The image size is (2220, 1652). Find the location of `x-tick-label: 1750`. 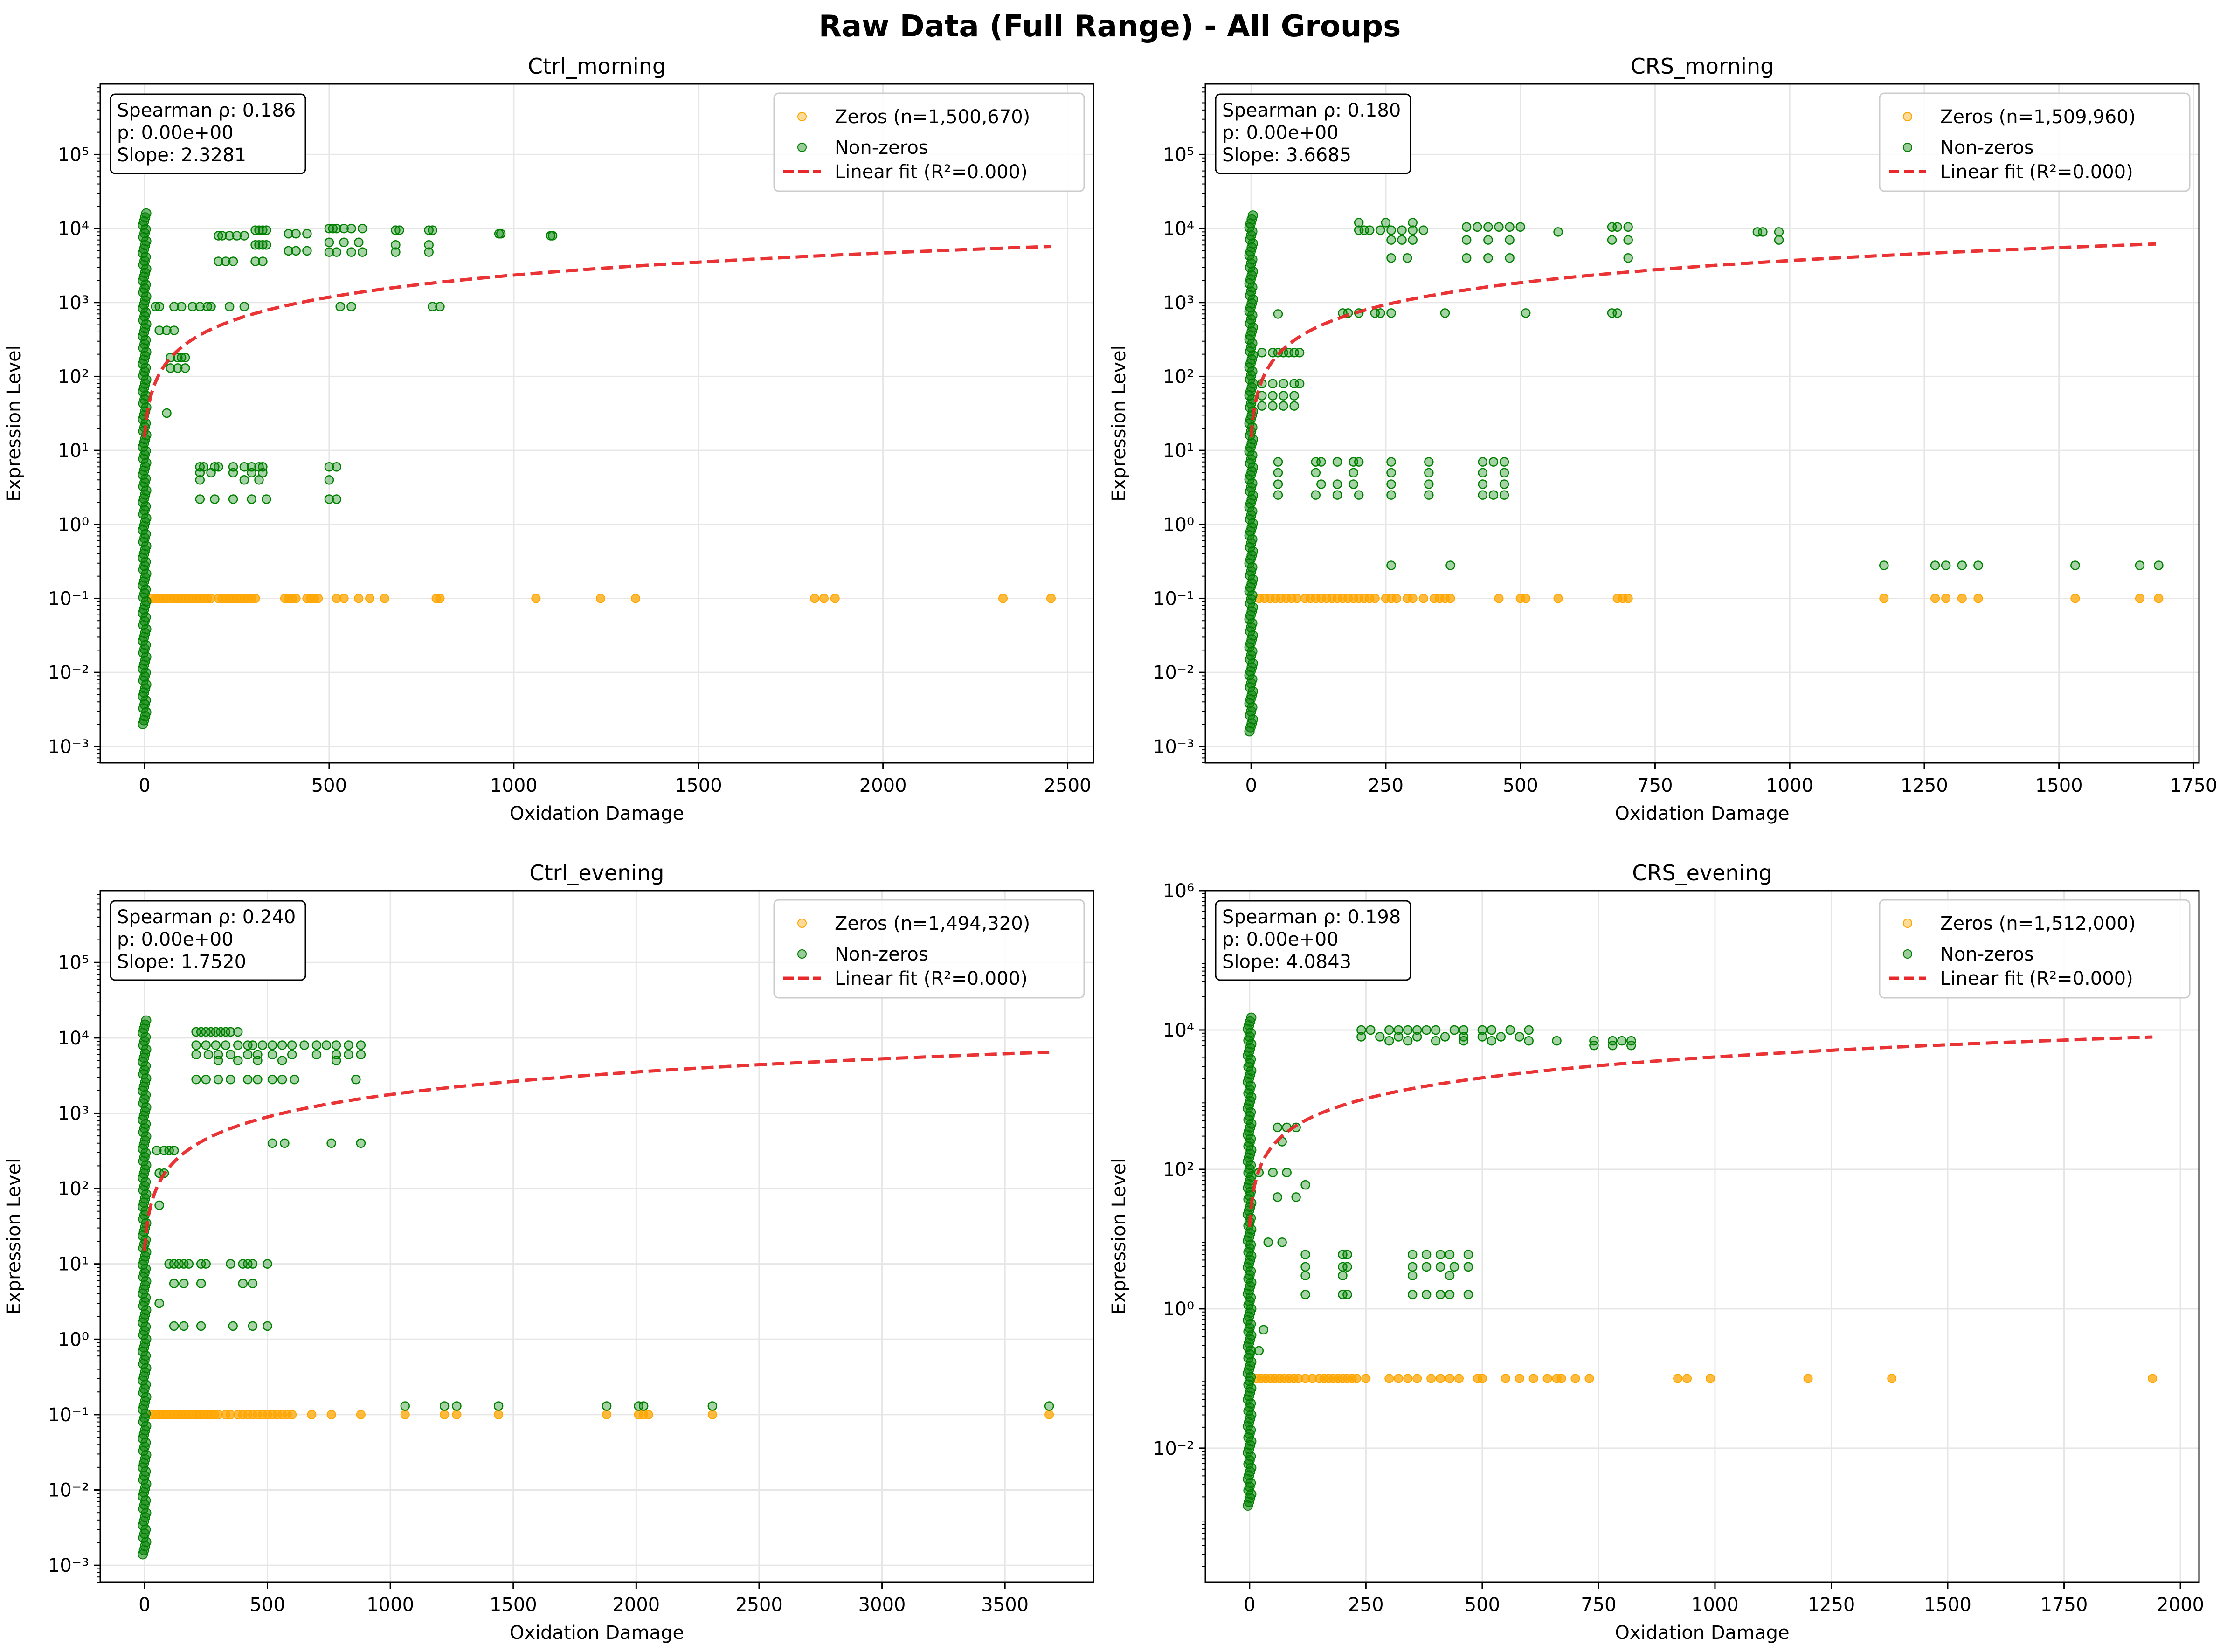

x-tick-label: 1750 is located at coordinates (2064, 1605).